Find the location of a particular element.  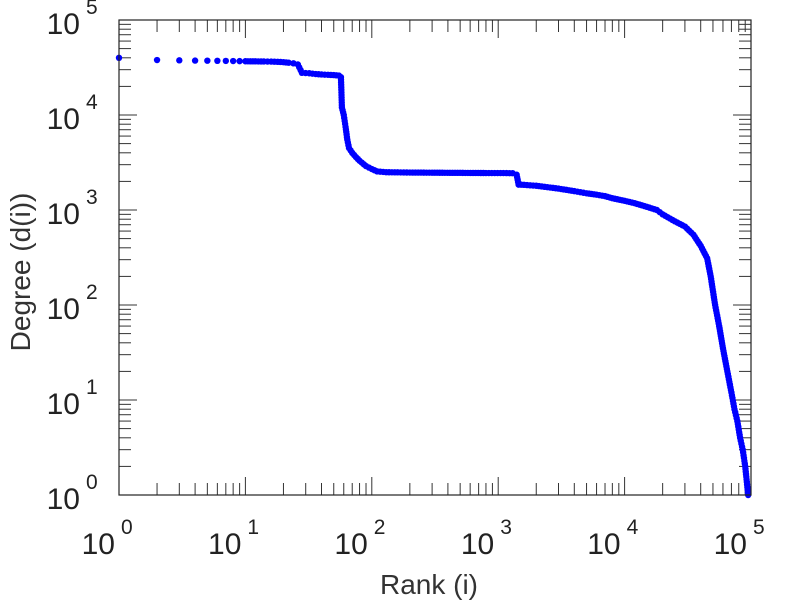

y-tick-exponent: 1 is located at coordinates (92, 387).